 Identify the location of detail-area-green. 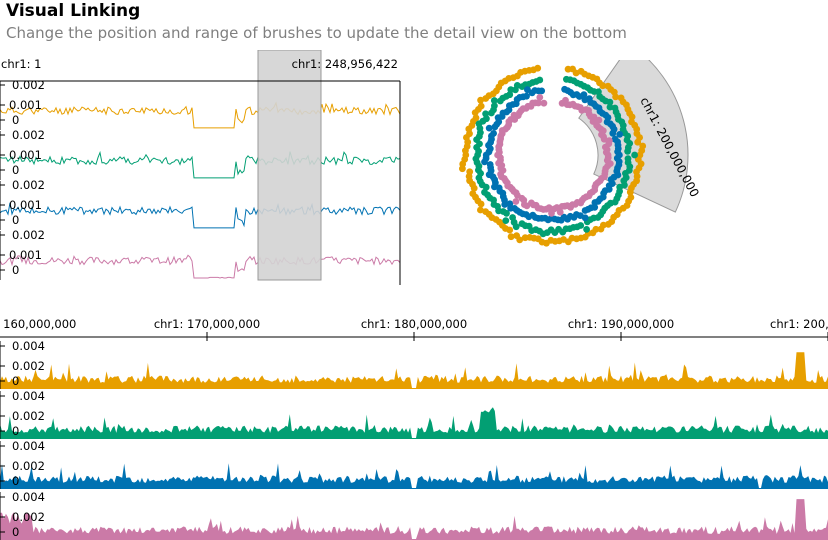
(414, 423).